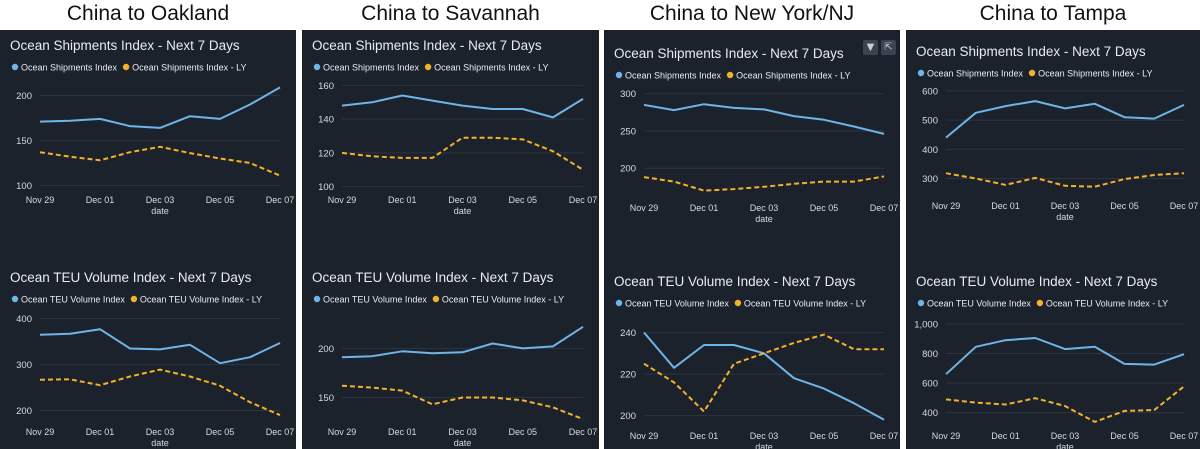  What do you see at coordinates (752, 13) in the screenshot?
I see `route-title: China to New York/NJ` at bounding box center [752, 13].